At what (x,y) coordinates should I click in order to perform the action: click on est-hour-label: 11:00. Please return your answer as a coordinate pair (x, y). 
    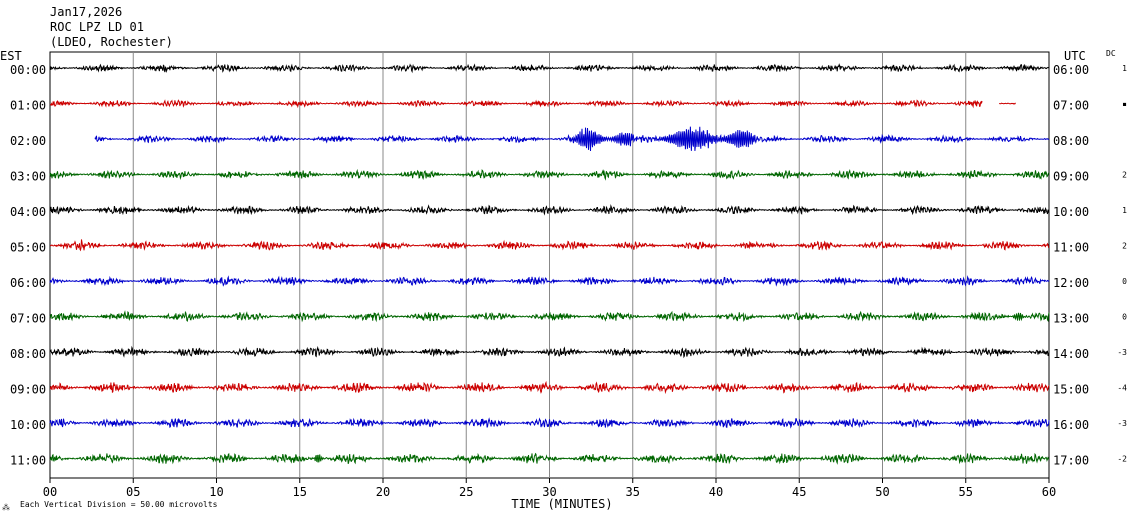
    Looking at the image, I should click on (28, 461).